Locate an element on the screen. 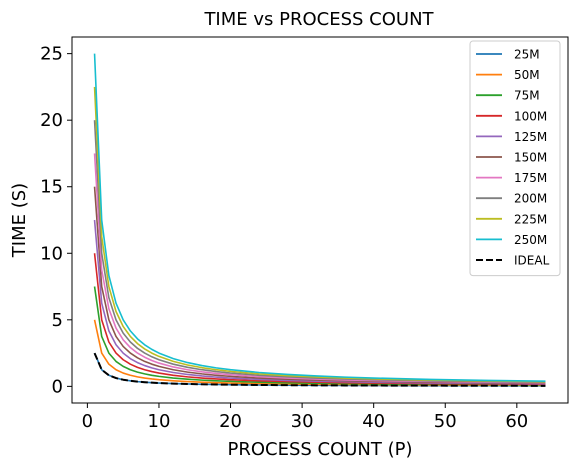 Image resolution: width=577 pixels, height=469 pixels. x-tick-label: 40 is located at coordinates (373, 421).